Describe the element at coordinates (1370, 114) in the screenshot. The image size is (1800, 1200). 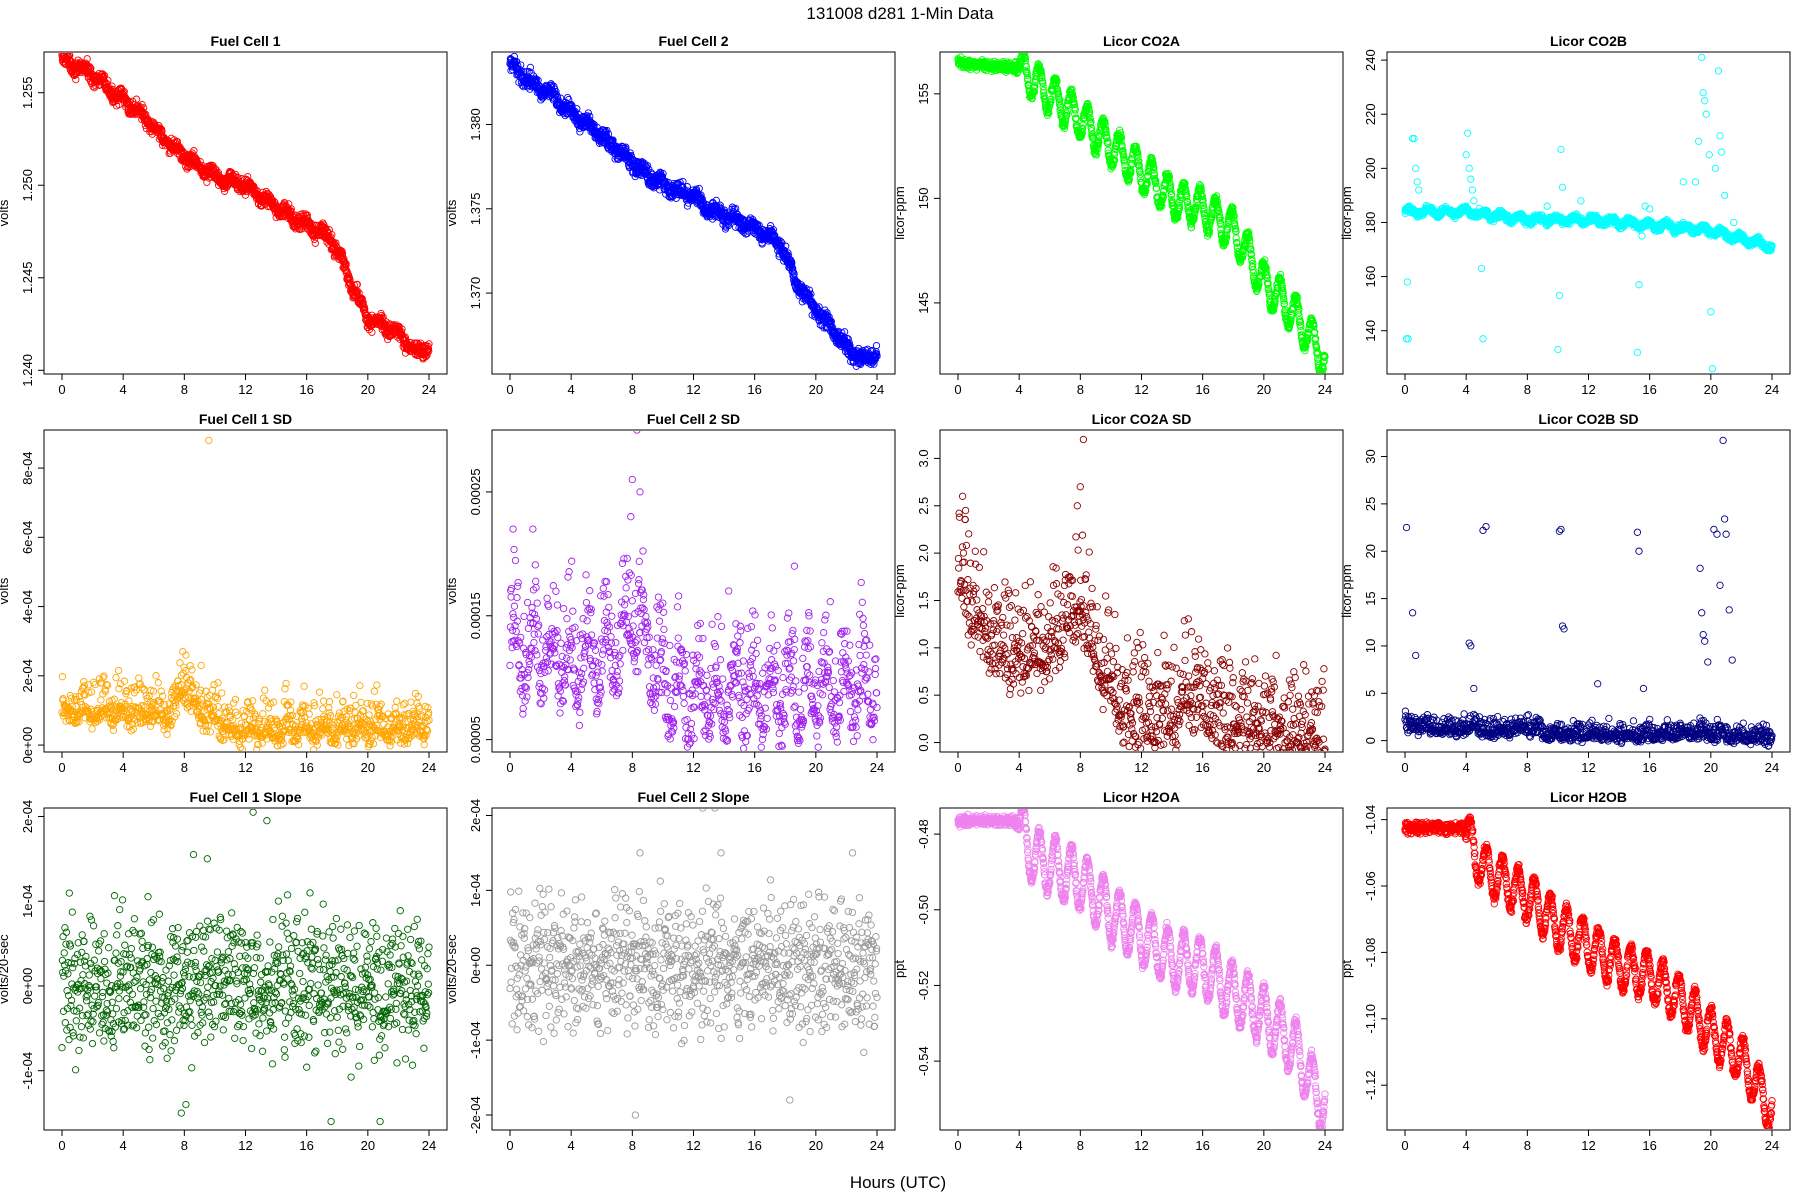
I see `y-tick-label: 220` at that location.